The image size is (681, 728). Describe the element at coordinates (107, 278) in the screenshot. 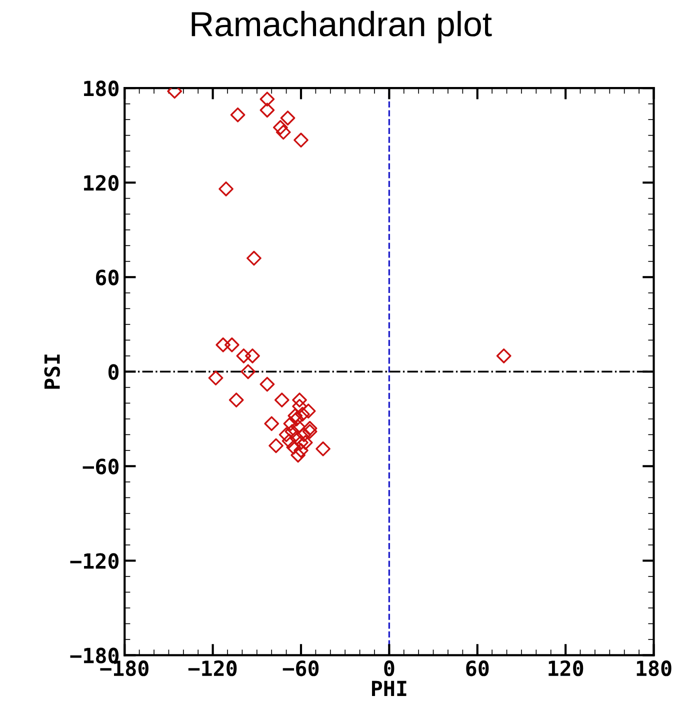

I see `y-tick-label: 60` at that location.